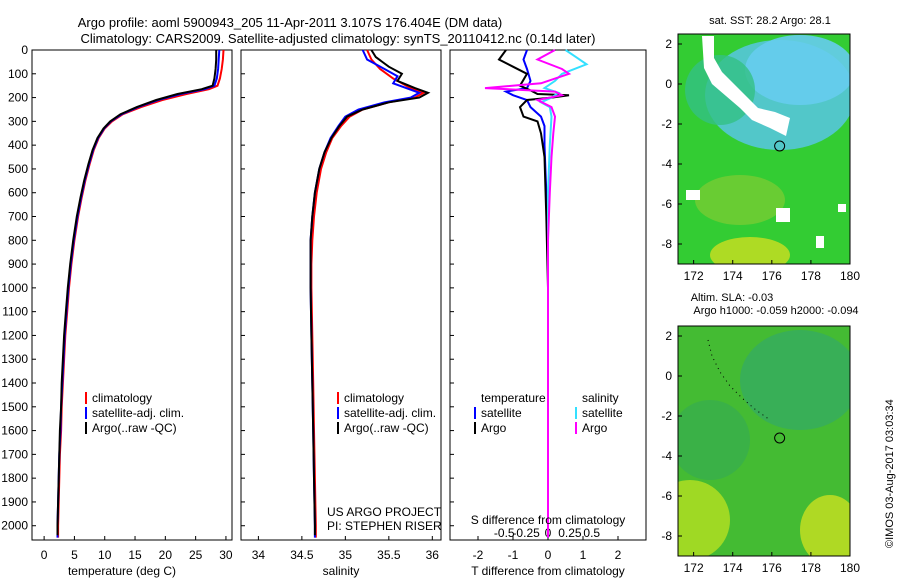  I want to click on depth-tick-label: 1900, so click(14, 502).